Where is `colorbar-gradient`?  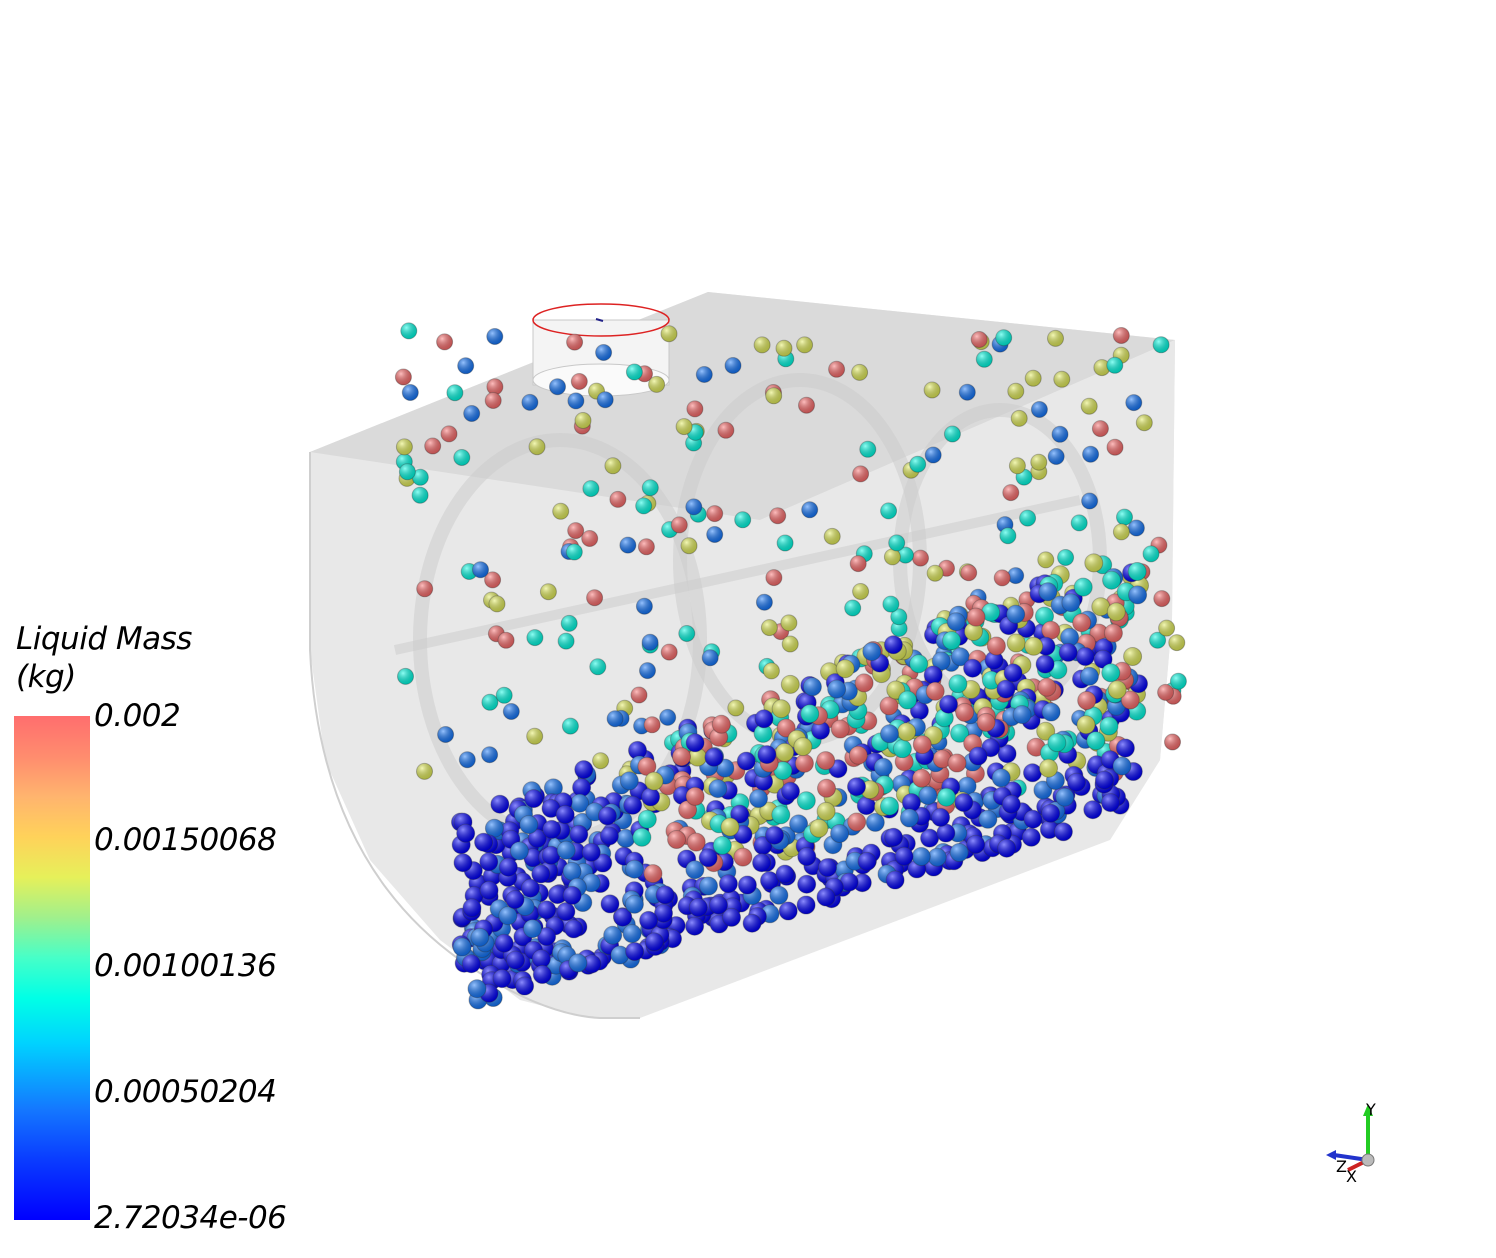 colorbar-gradient is located at coordinates (52, 968).